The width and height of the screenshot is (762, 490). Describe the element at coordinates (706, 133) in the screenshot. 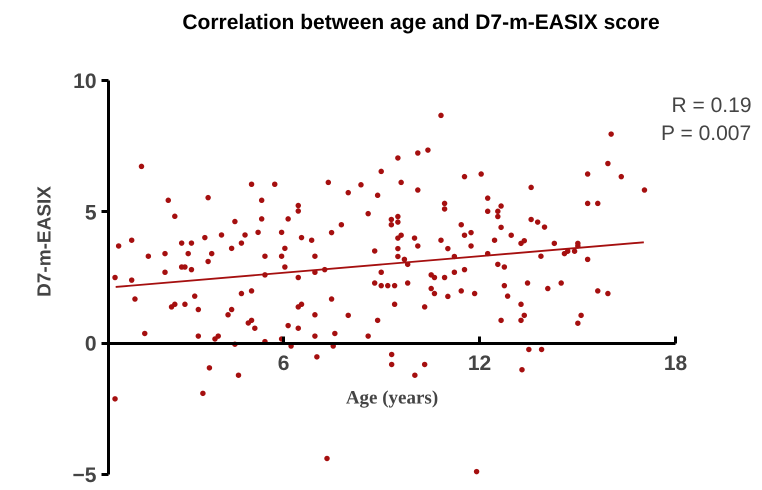

I see `annotation: P = 0.007` at that location.